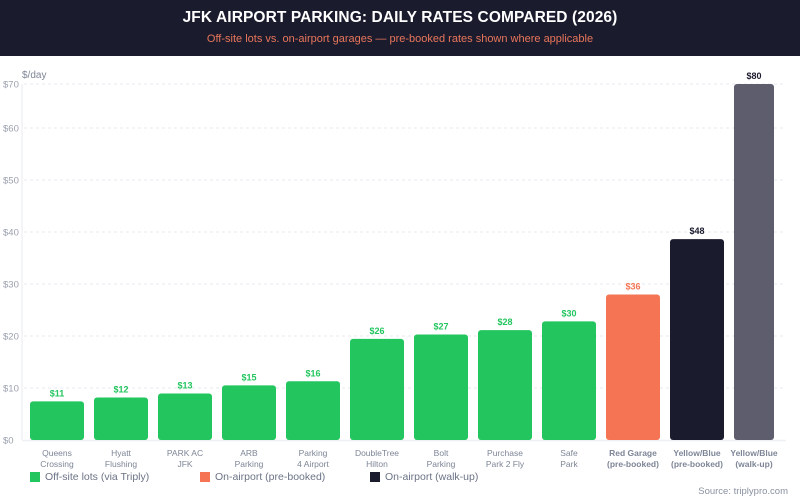  I want to click on bar-value-label: $36, so click(632, 286).